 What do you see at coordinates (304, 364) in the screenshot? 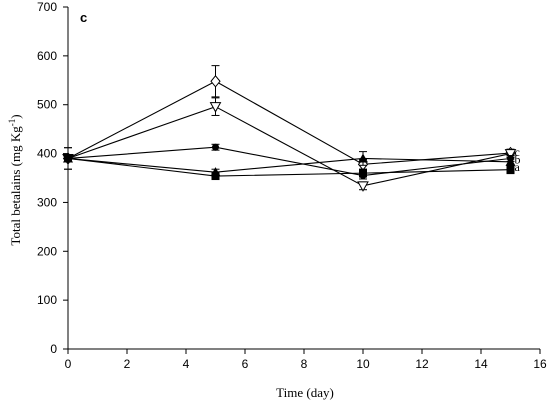
I see `x-tick-label: 8` at bounding box center [304, 364].